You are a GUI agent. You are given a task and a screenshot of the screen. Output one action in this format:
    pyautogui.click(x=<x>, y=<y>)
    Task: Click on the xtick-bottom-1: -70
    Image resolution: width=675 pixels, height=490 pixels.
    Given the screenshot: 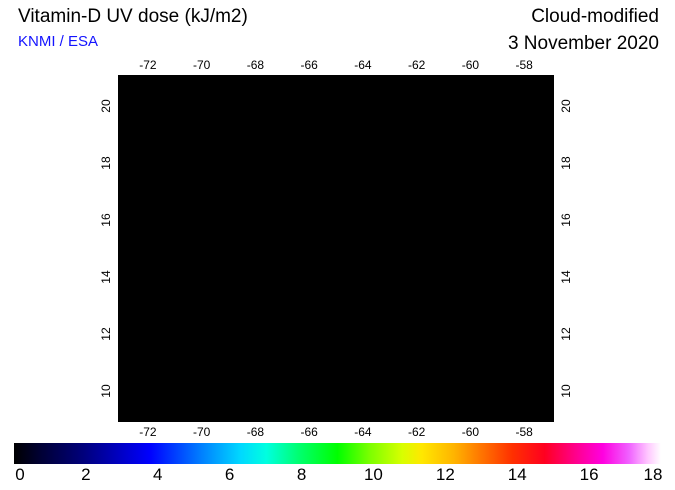 What is the action you would take?
    pyautogui.click(x=201, y=432)
    